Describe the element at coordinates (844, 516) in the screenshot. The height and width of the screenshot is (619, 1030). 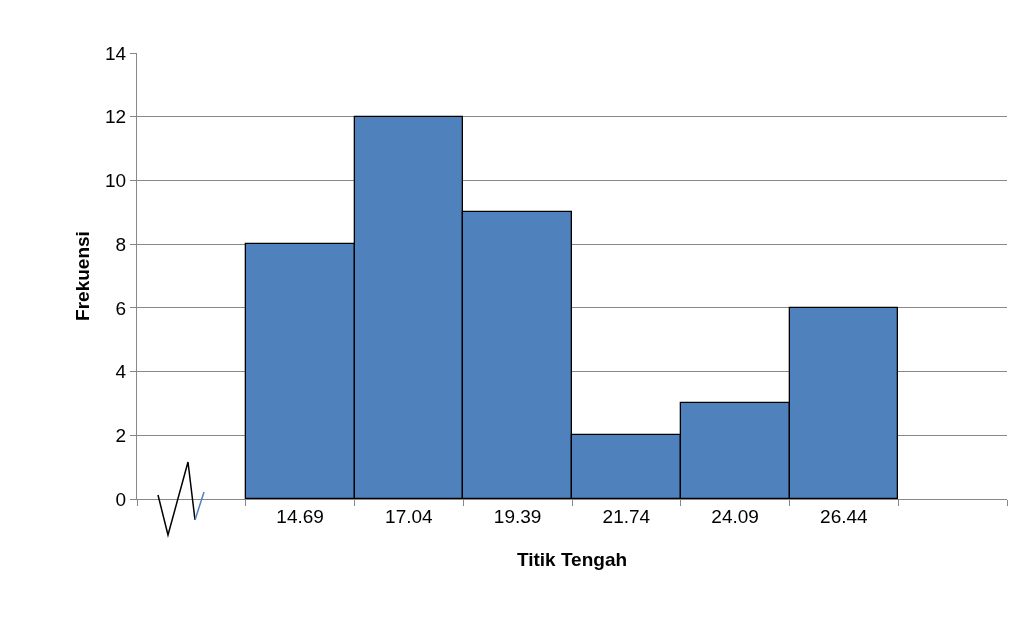
I see `x-tick-label: 26.44` at that location.